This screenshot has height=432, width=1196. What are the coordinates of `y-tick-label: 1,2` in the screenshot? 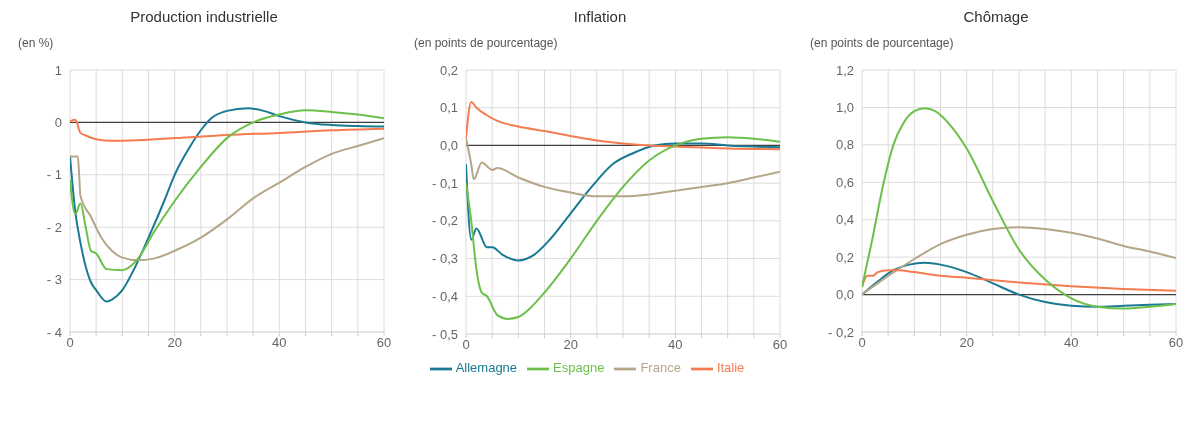 It's located at (844, 70).